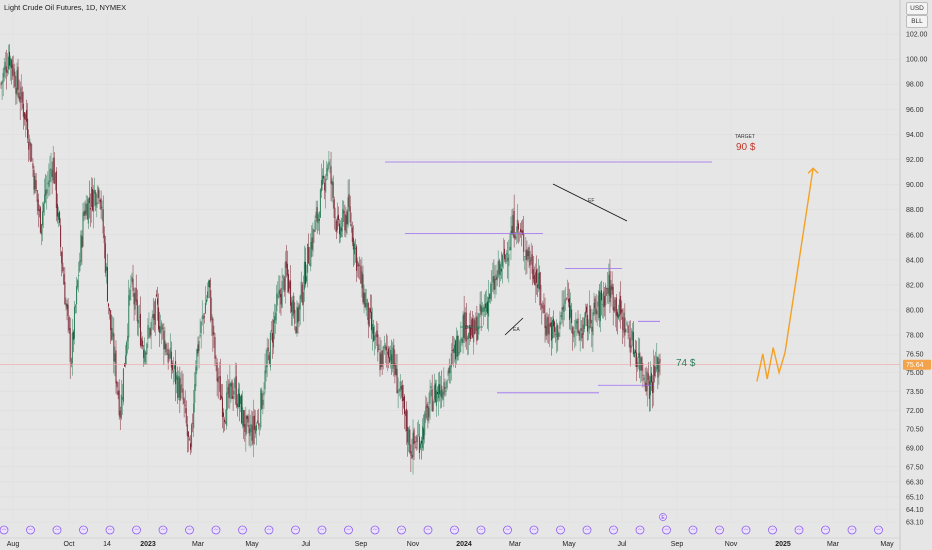 The height and width of the screenshot is (550, 932). What do you see at coordinates (917, 8) in the screenshot?
I see `currency-selector: USD` at bounding box center [917, 8].